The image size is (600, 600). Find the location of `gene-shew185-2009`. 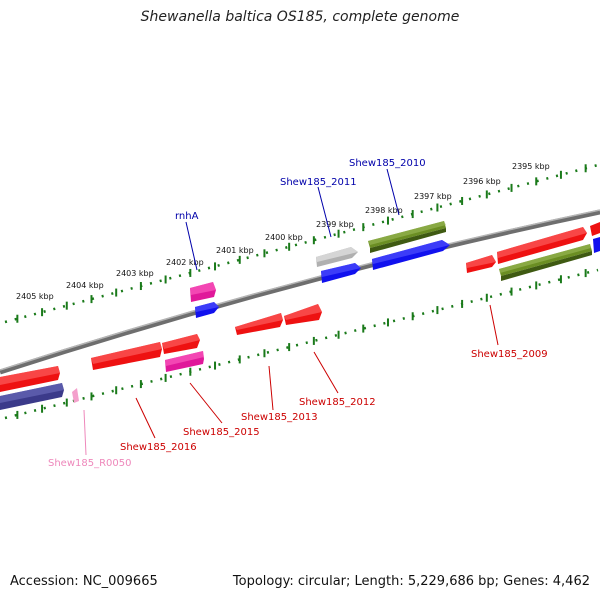

gene-shew185-2009 is located at coordinates (481, 264).